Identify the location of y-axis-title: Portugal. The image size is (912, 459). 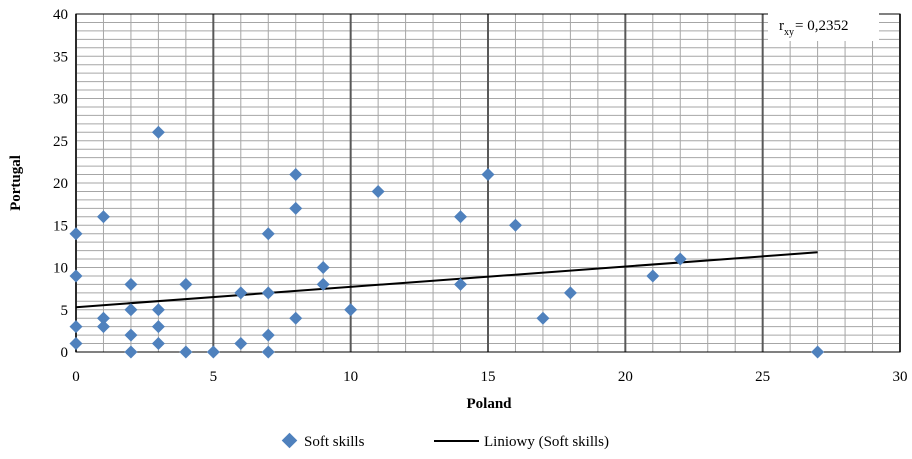
(16, 183).